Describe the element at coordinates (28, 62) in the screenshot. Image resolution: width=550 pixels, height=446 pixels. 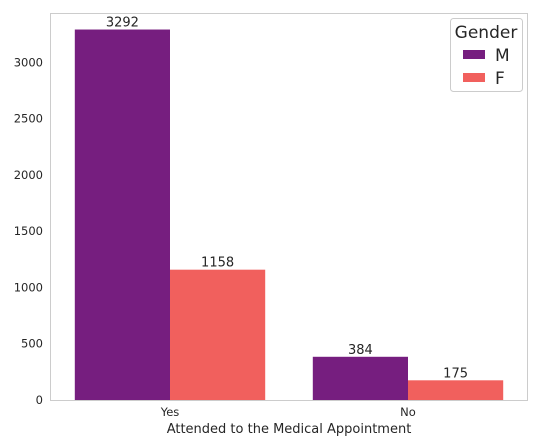
I see `y-tick-label-3000: 3000` at that location.